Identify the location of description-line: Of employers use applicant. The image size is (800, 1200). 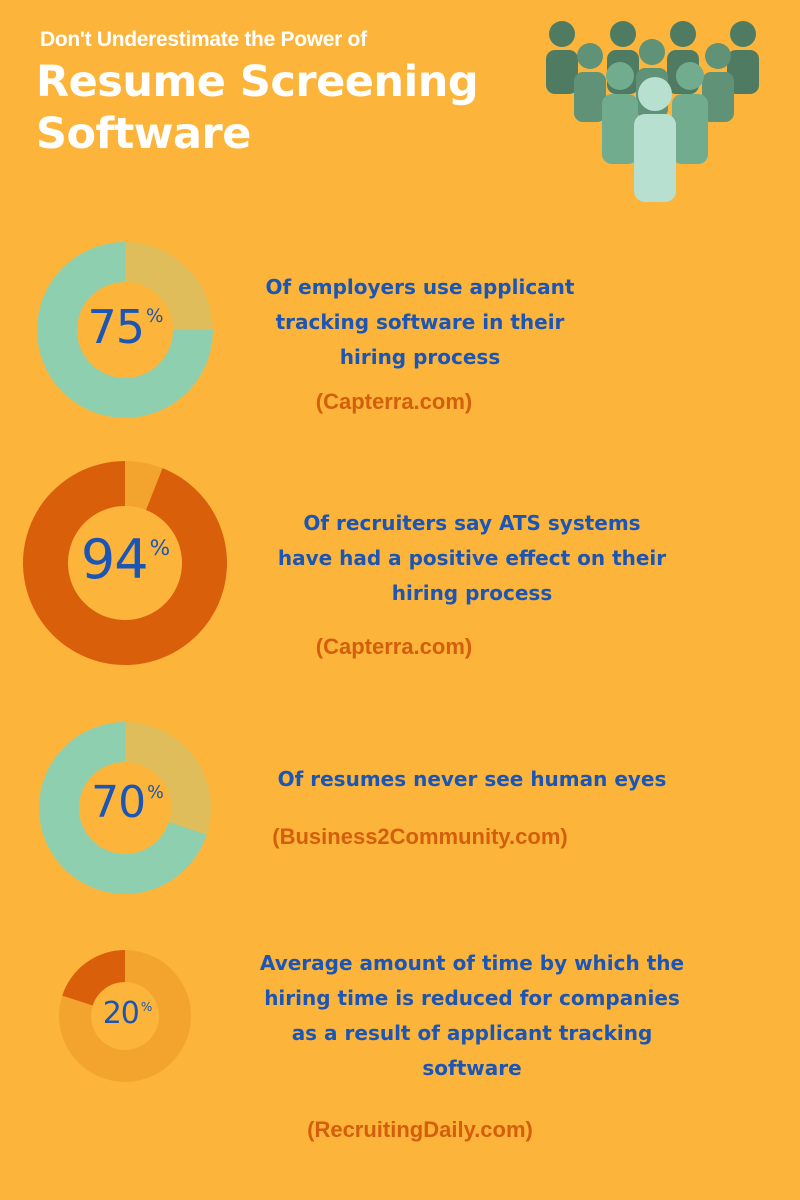
(420, 287).